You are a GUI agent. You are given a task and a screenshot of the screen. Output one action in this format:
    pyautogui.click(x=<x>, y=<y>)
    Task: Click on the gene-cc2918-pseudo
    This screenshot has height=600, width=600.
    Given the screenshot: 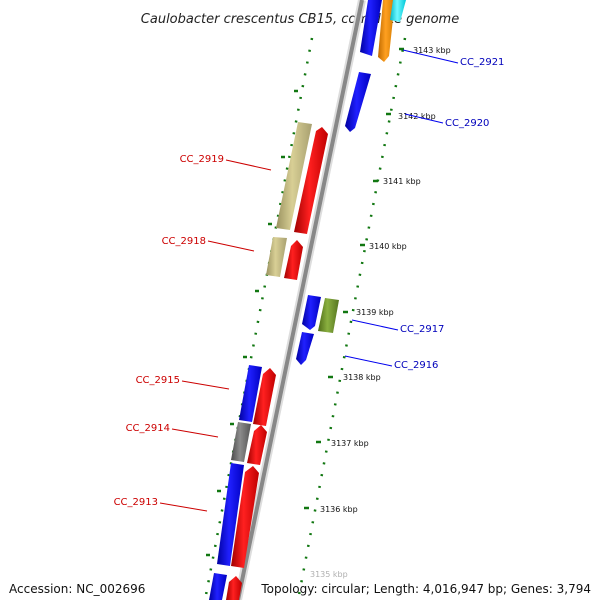 What is the action you would take?
    pyautogui.click(x=276, y=257)
    